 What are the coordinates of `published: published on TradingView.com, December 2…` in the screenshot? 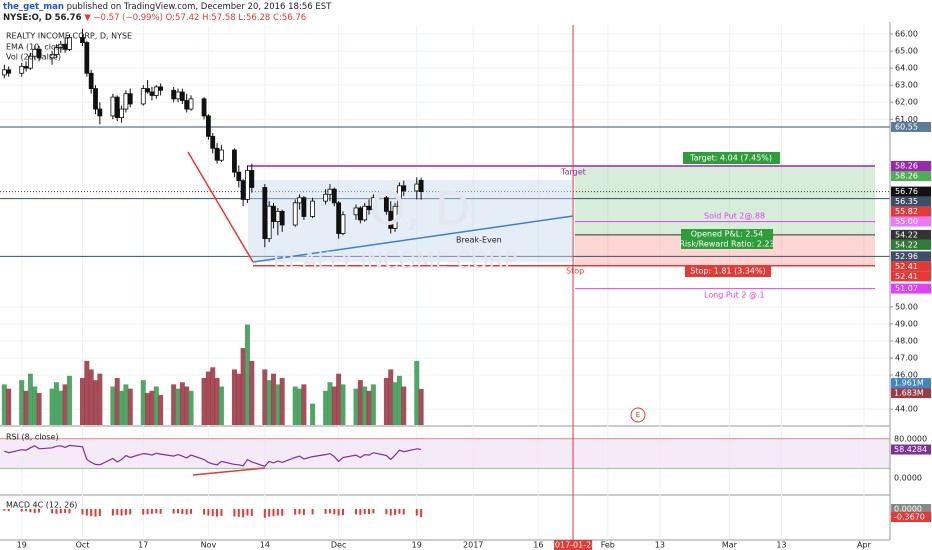 It's located at (199, 7).